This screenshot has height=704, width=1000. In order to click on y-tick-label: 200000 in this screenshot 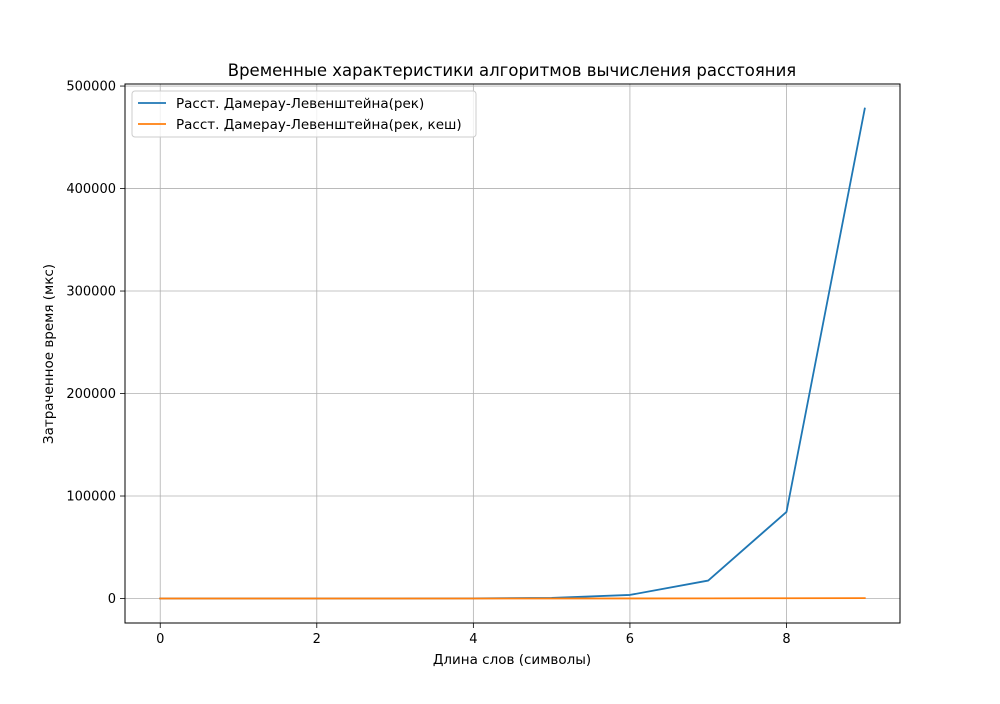, I will do `click(91, 394)`.